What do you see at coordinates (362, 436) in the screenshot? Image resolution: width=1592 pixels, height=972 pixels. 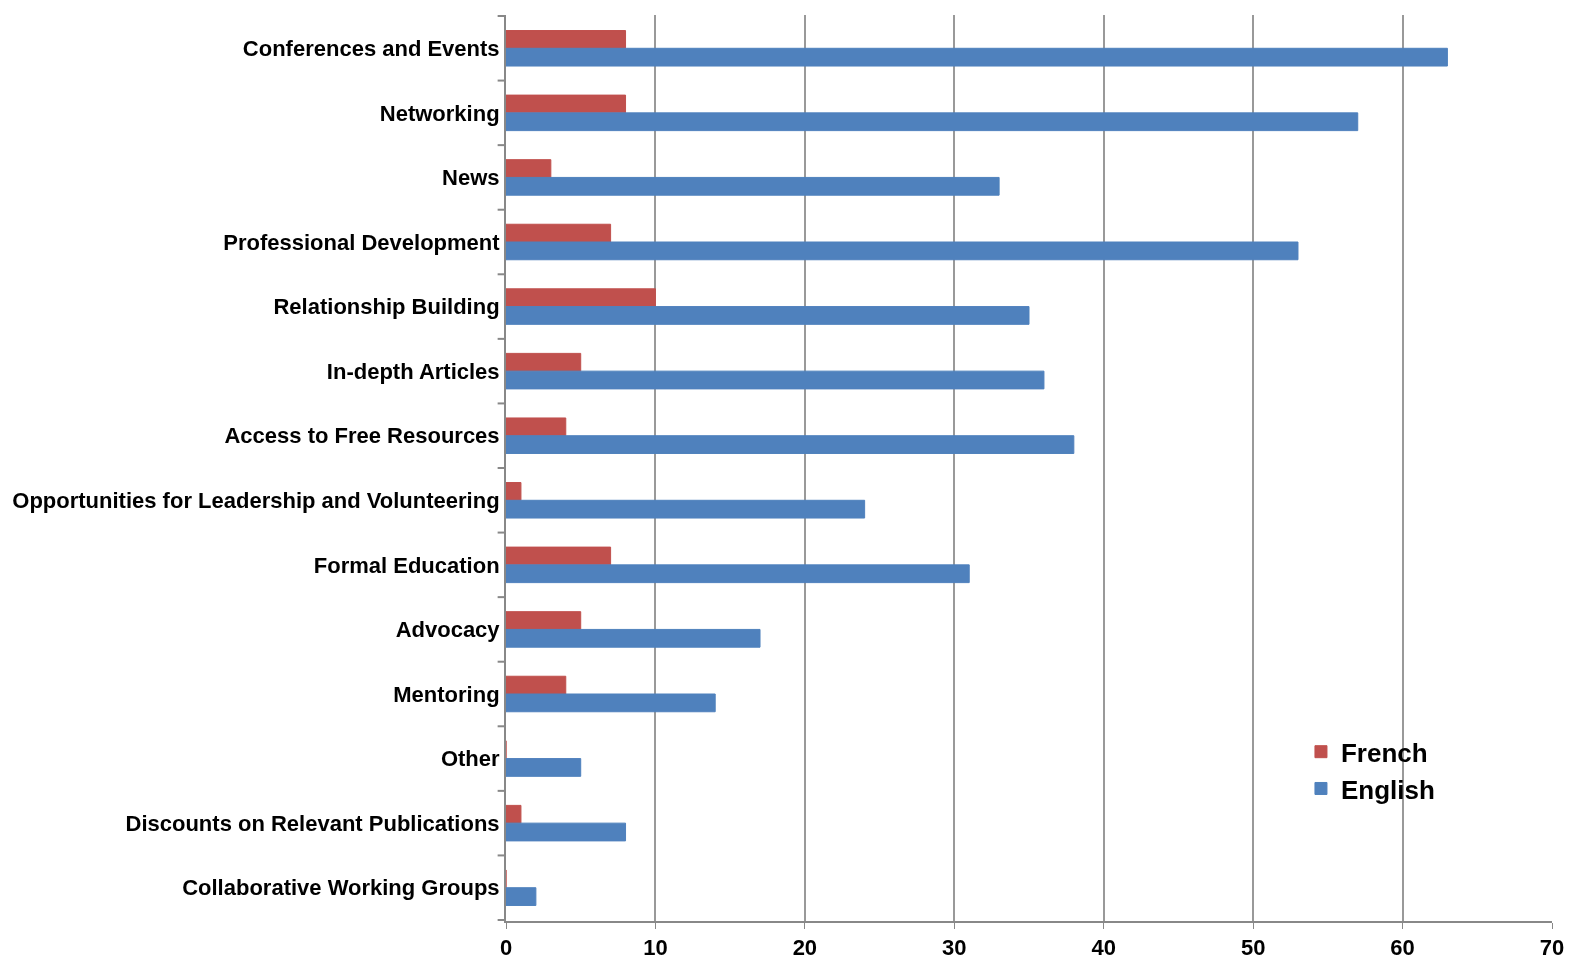 I see `y-tick-label: Access to Free Resources` at bounding box center [362, 436].